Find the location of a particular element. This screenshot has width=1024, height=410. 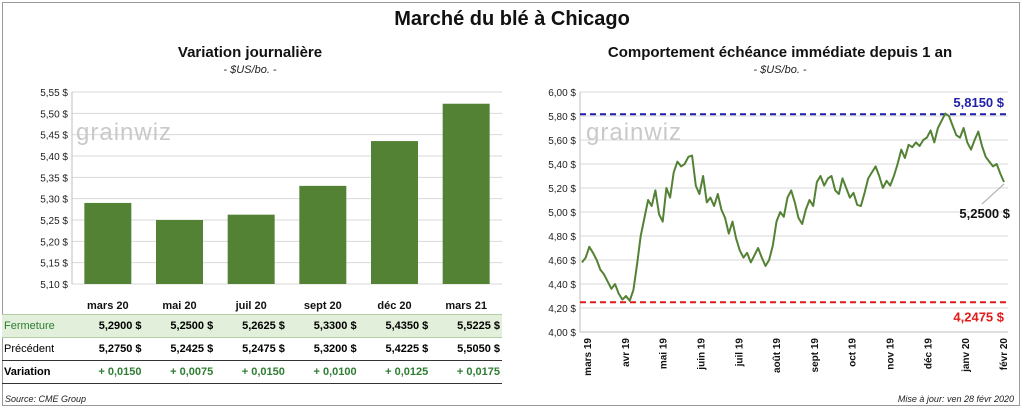

x-tick-label: déc 19 is located at coordinates (928, 354).